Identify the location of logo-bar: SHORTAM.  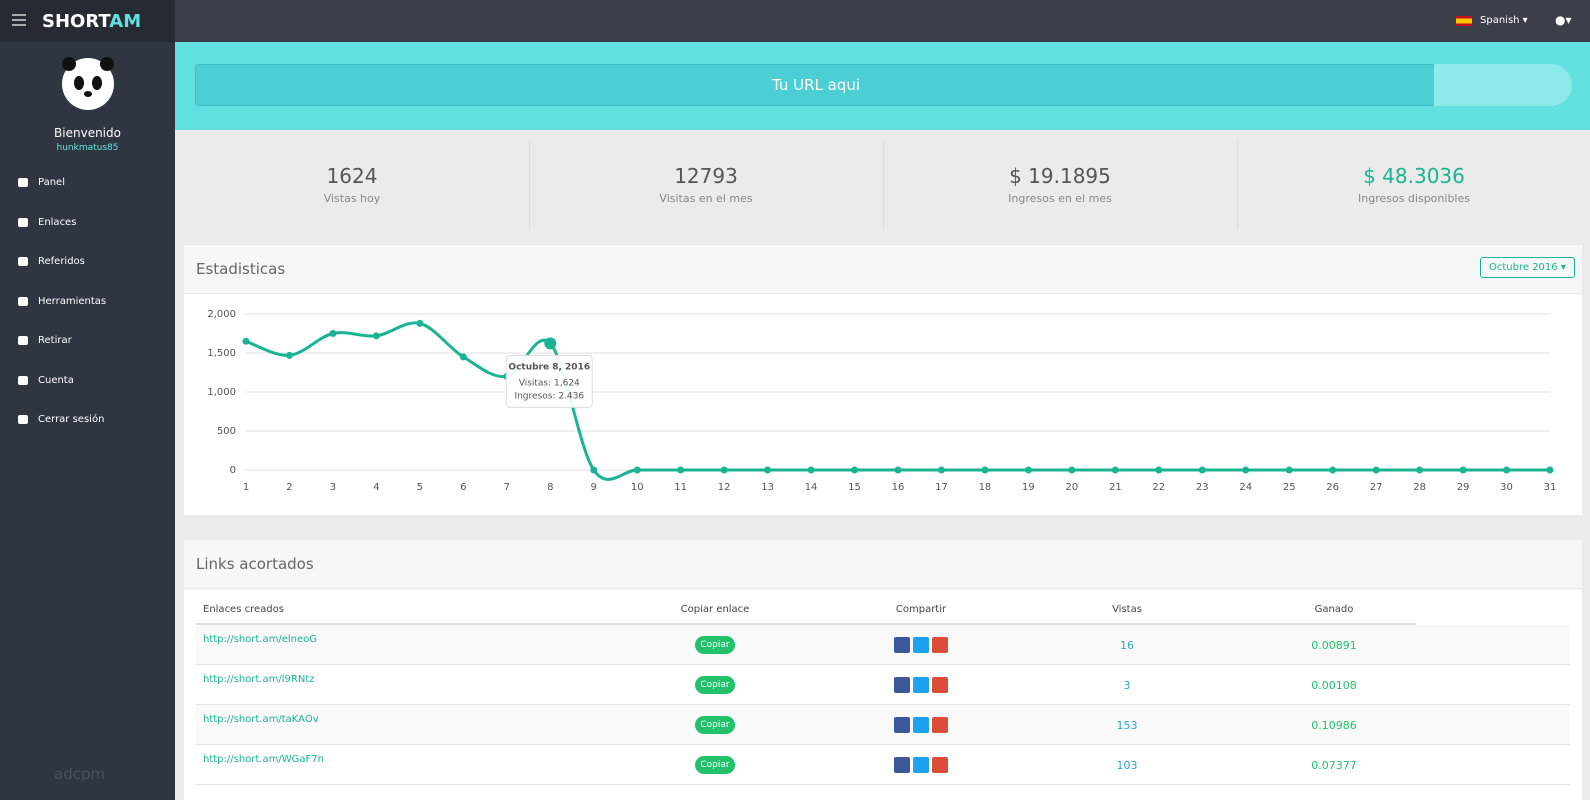
(87, 21).